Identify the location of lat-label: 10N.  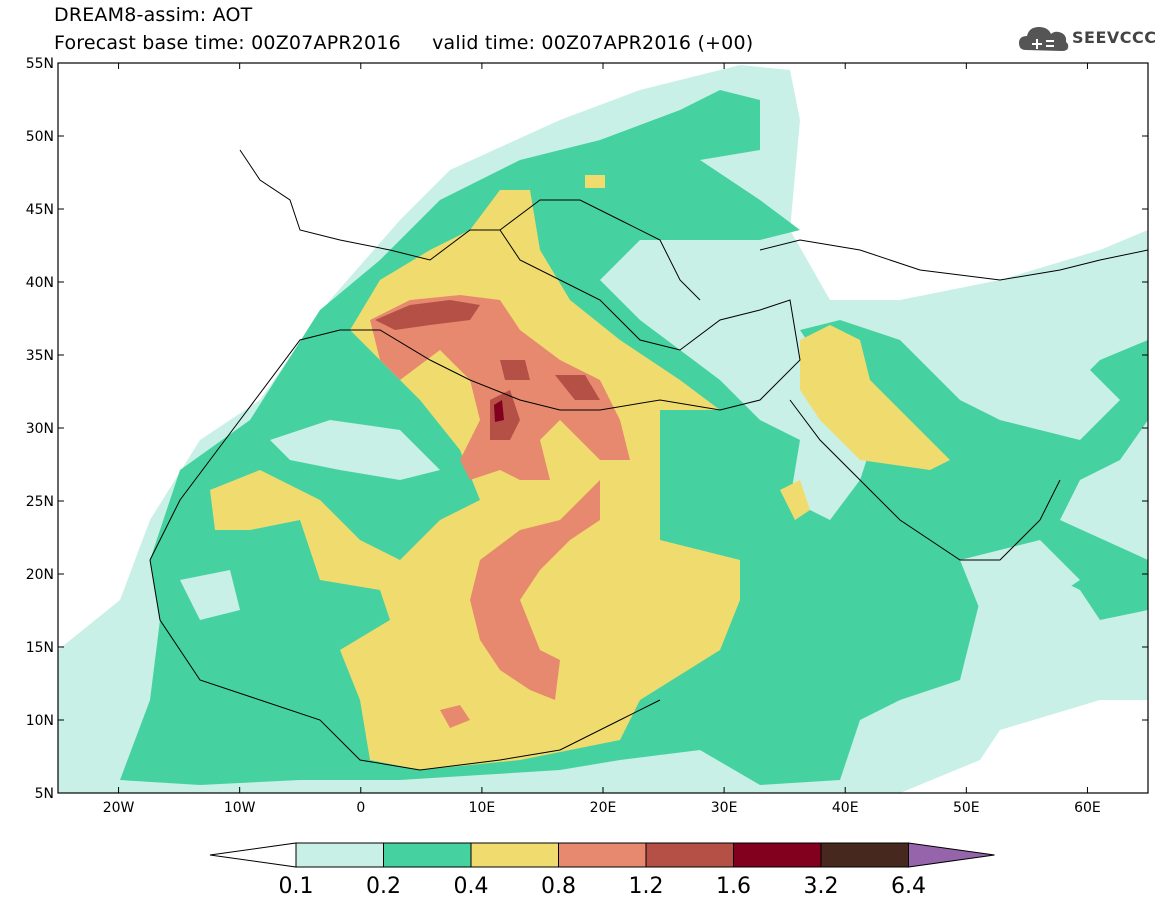
(40, 721).